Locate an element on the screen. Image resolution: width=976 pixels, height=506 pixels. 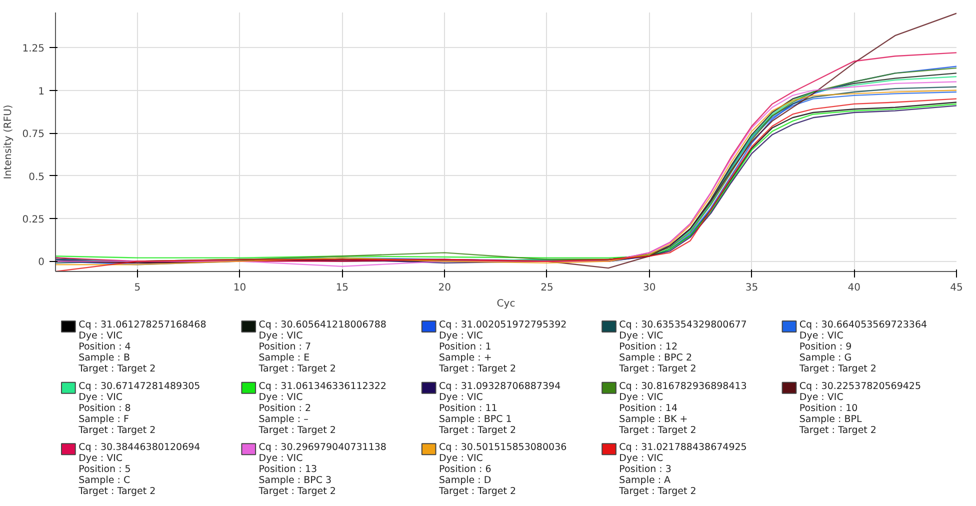
legend-label: Cq : 31.021788438674925 Dye : VIC Position : 3 Sample : A Target : Target 2 is located at coordinates (682, 470).